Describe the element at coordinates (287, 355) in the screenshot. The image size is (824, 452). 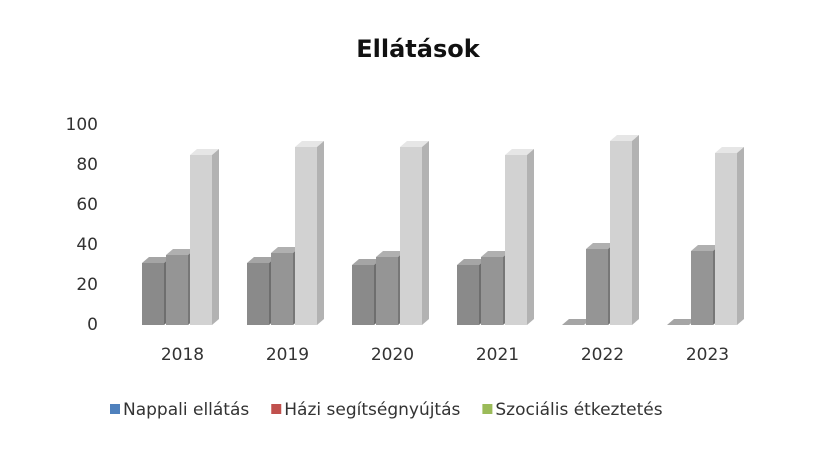
I see `x-tick-label: 2019` at that location.